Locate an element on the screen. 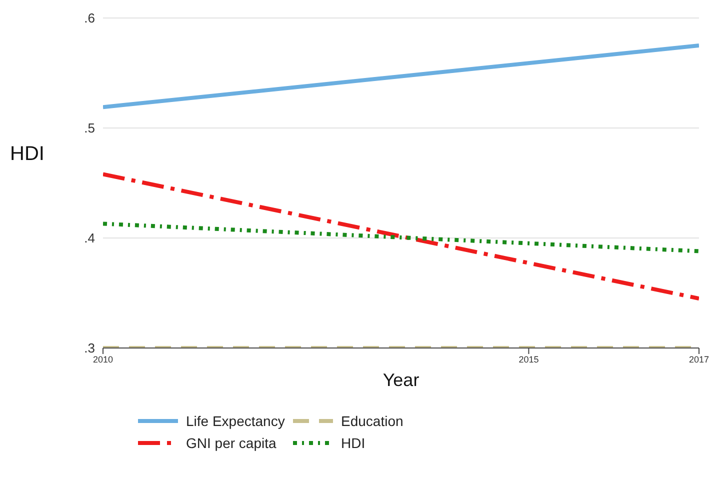 Image resolution: width=719 pixels, height=485 pixels. legend-label: GNI per capita is located at coordinates (231, 443).